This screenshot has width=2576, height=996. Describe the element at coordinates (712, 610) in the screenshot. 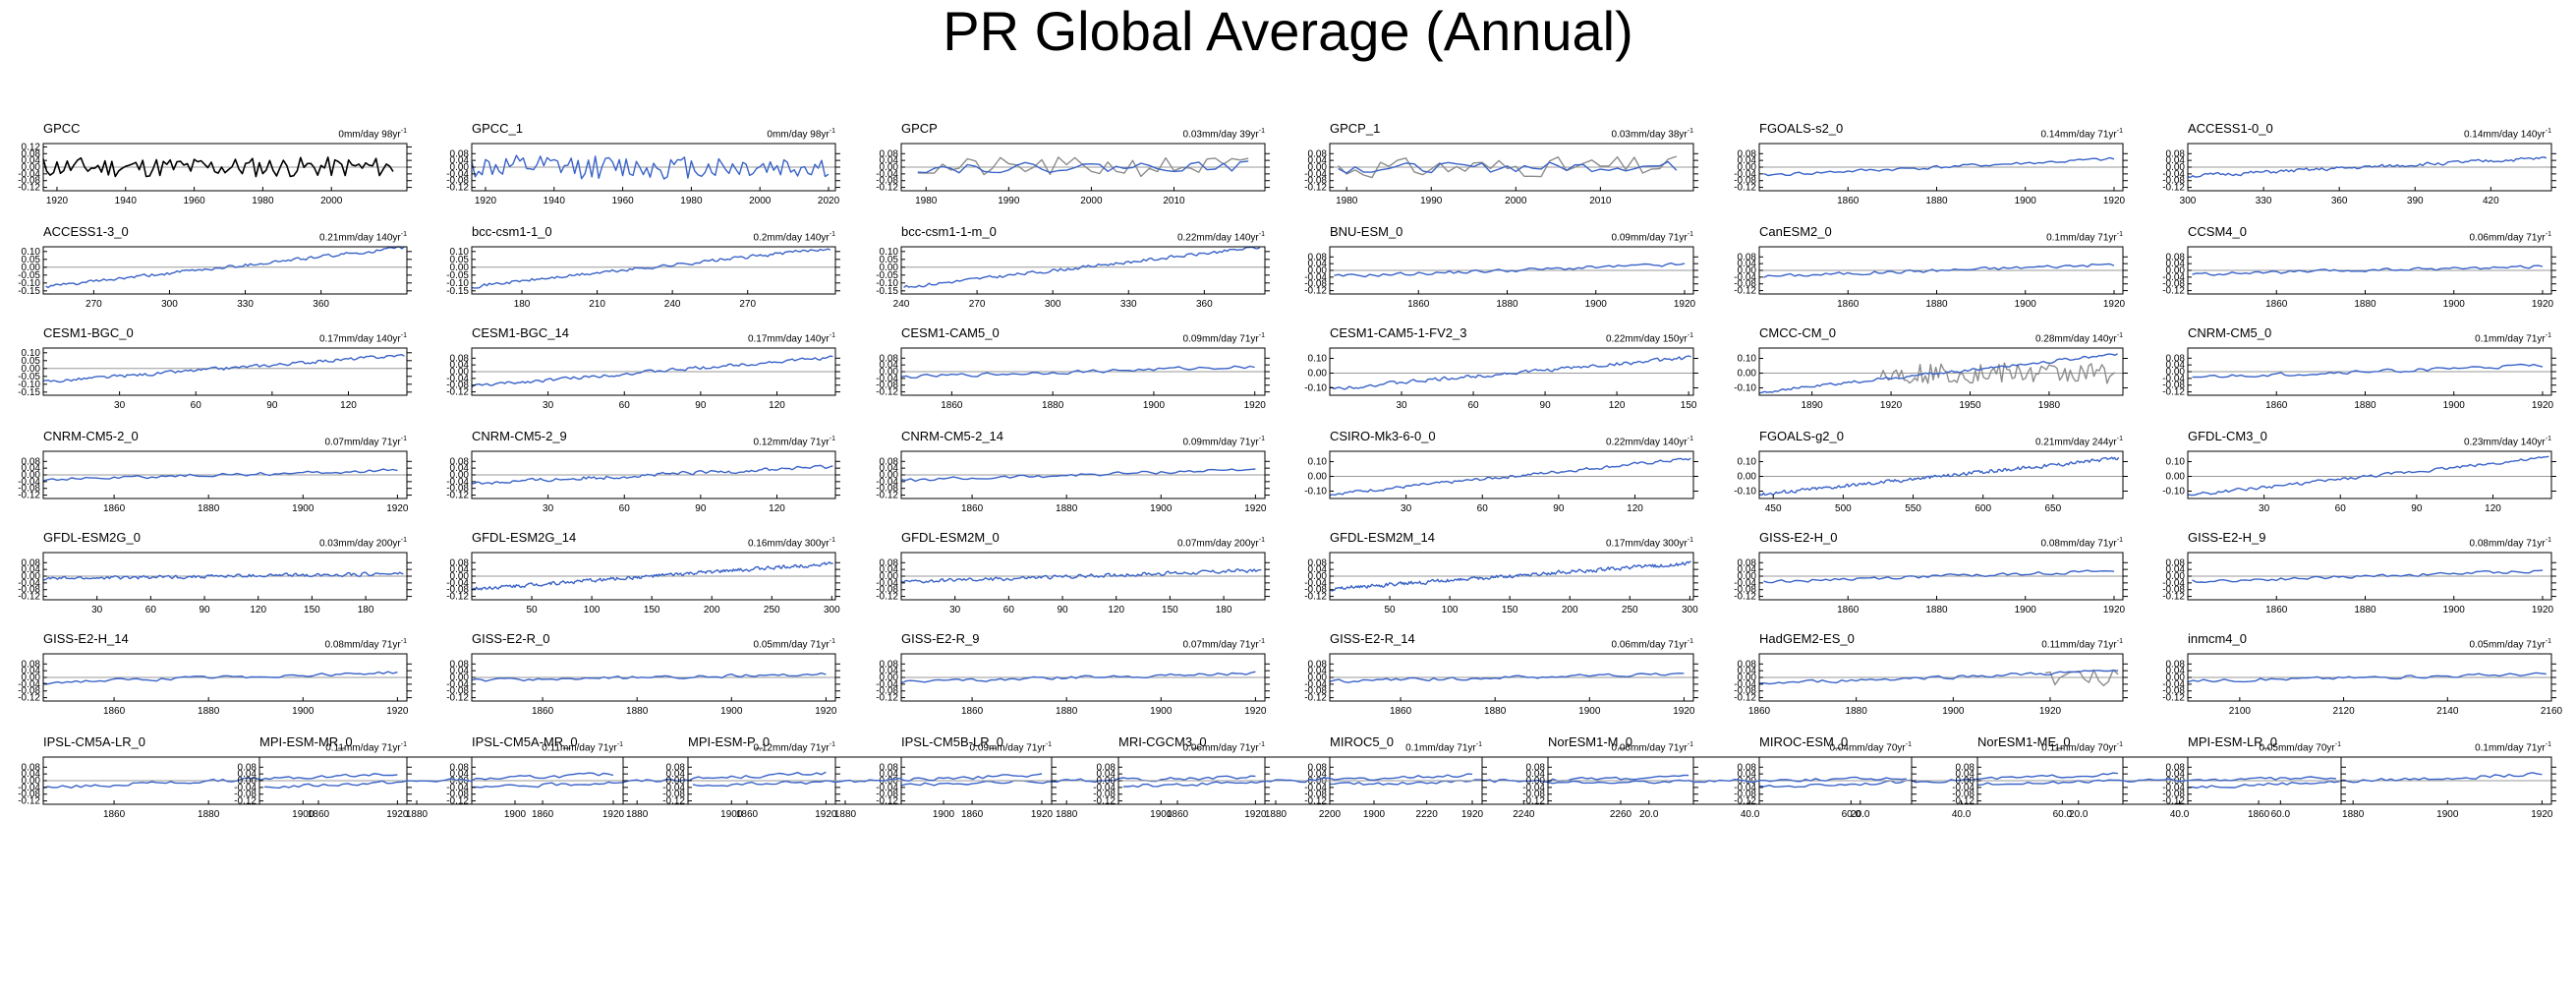

I see `x-tick-label: 200` at that location.